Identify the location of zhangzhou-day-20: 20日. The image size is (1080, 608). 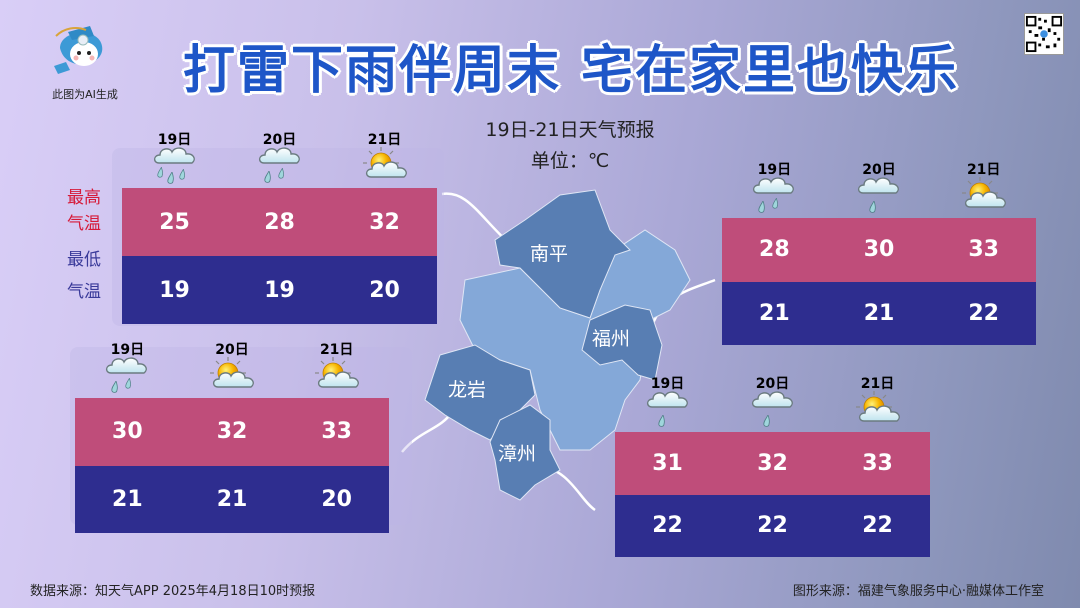
(772, 404).